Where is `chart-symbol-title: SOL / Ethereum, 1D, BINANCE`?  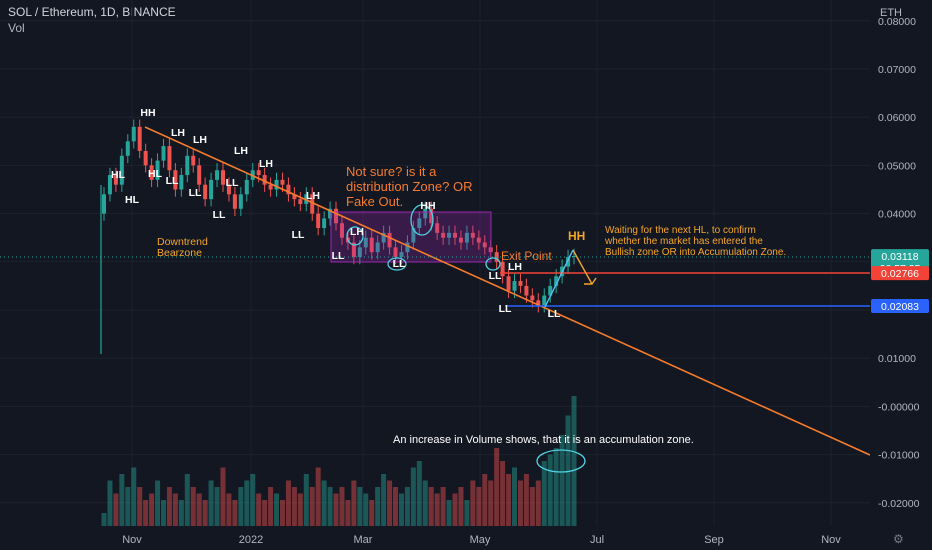 chart-symbol-title: SOL / Ethereum, 1D, BINANCE is located at coordinates (92, 12).